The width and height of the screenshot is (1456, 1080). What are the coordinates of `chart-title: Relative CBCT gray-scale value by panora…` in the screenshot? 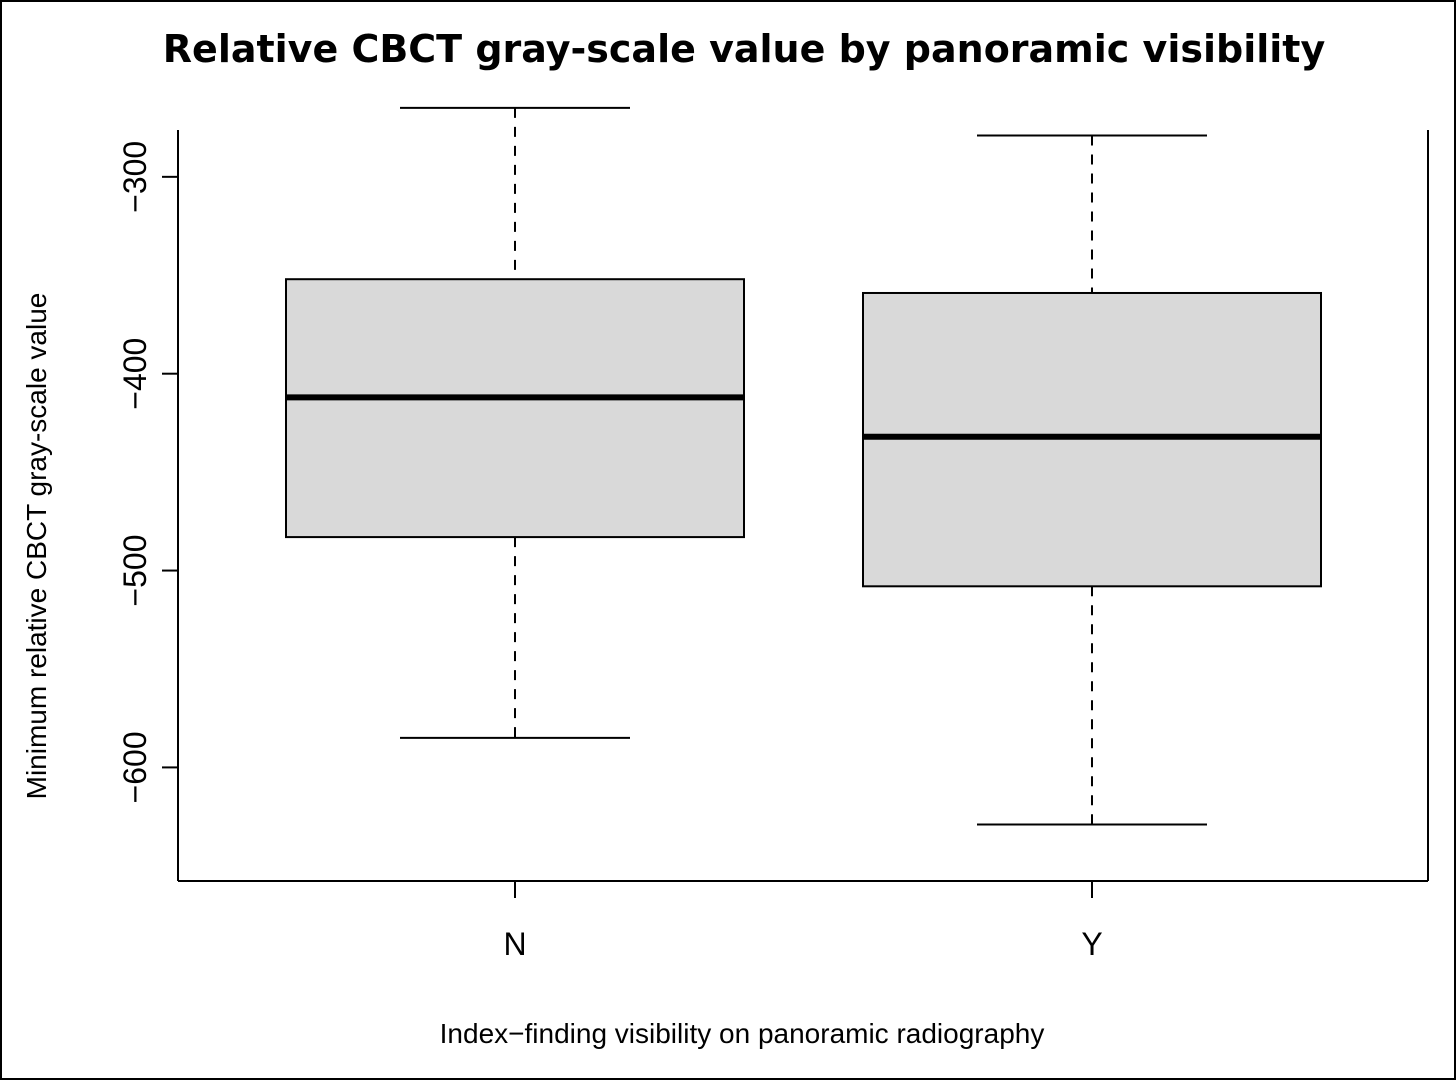 It's located at (744, 49).